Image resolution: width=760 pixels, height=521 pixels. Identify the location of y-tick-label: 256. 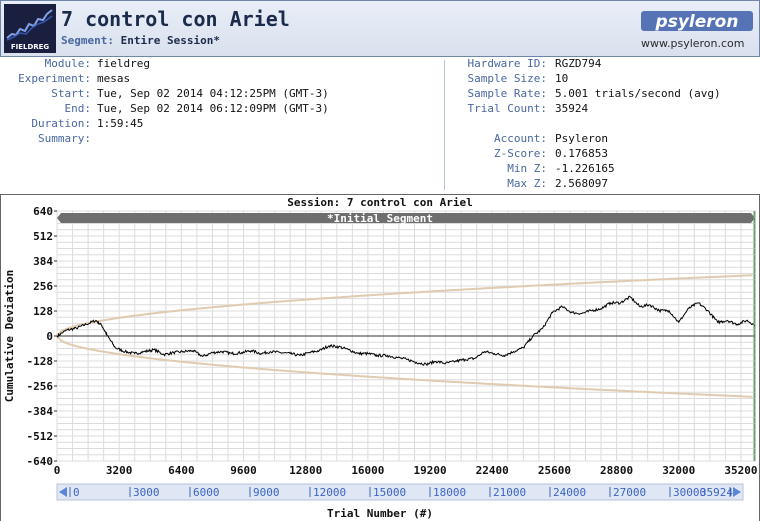
(43, 286).